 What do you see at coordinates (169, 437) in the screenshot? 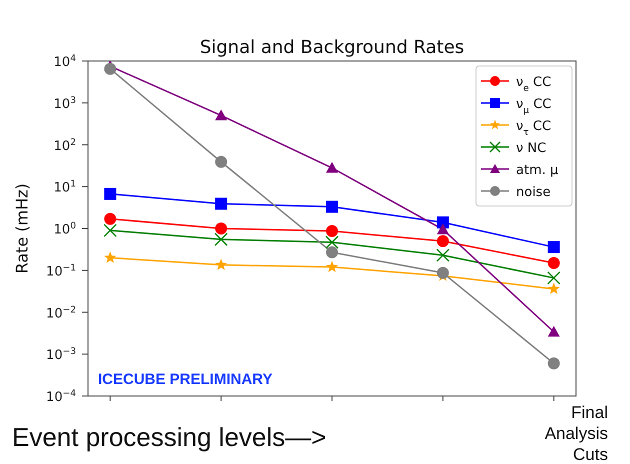
I see `x-axis-title: Event processing levels—>` at bounding box center [169, 437].